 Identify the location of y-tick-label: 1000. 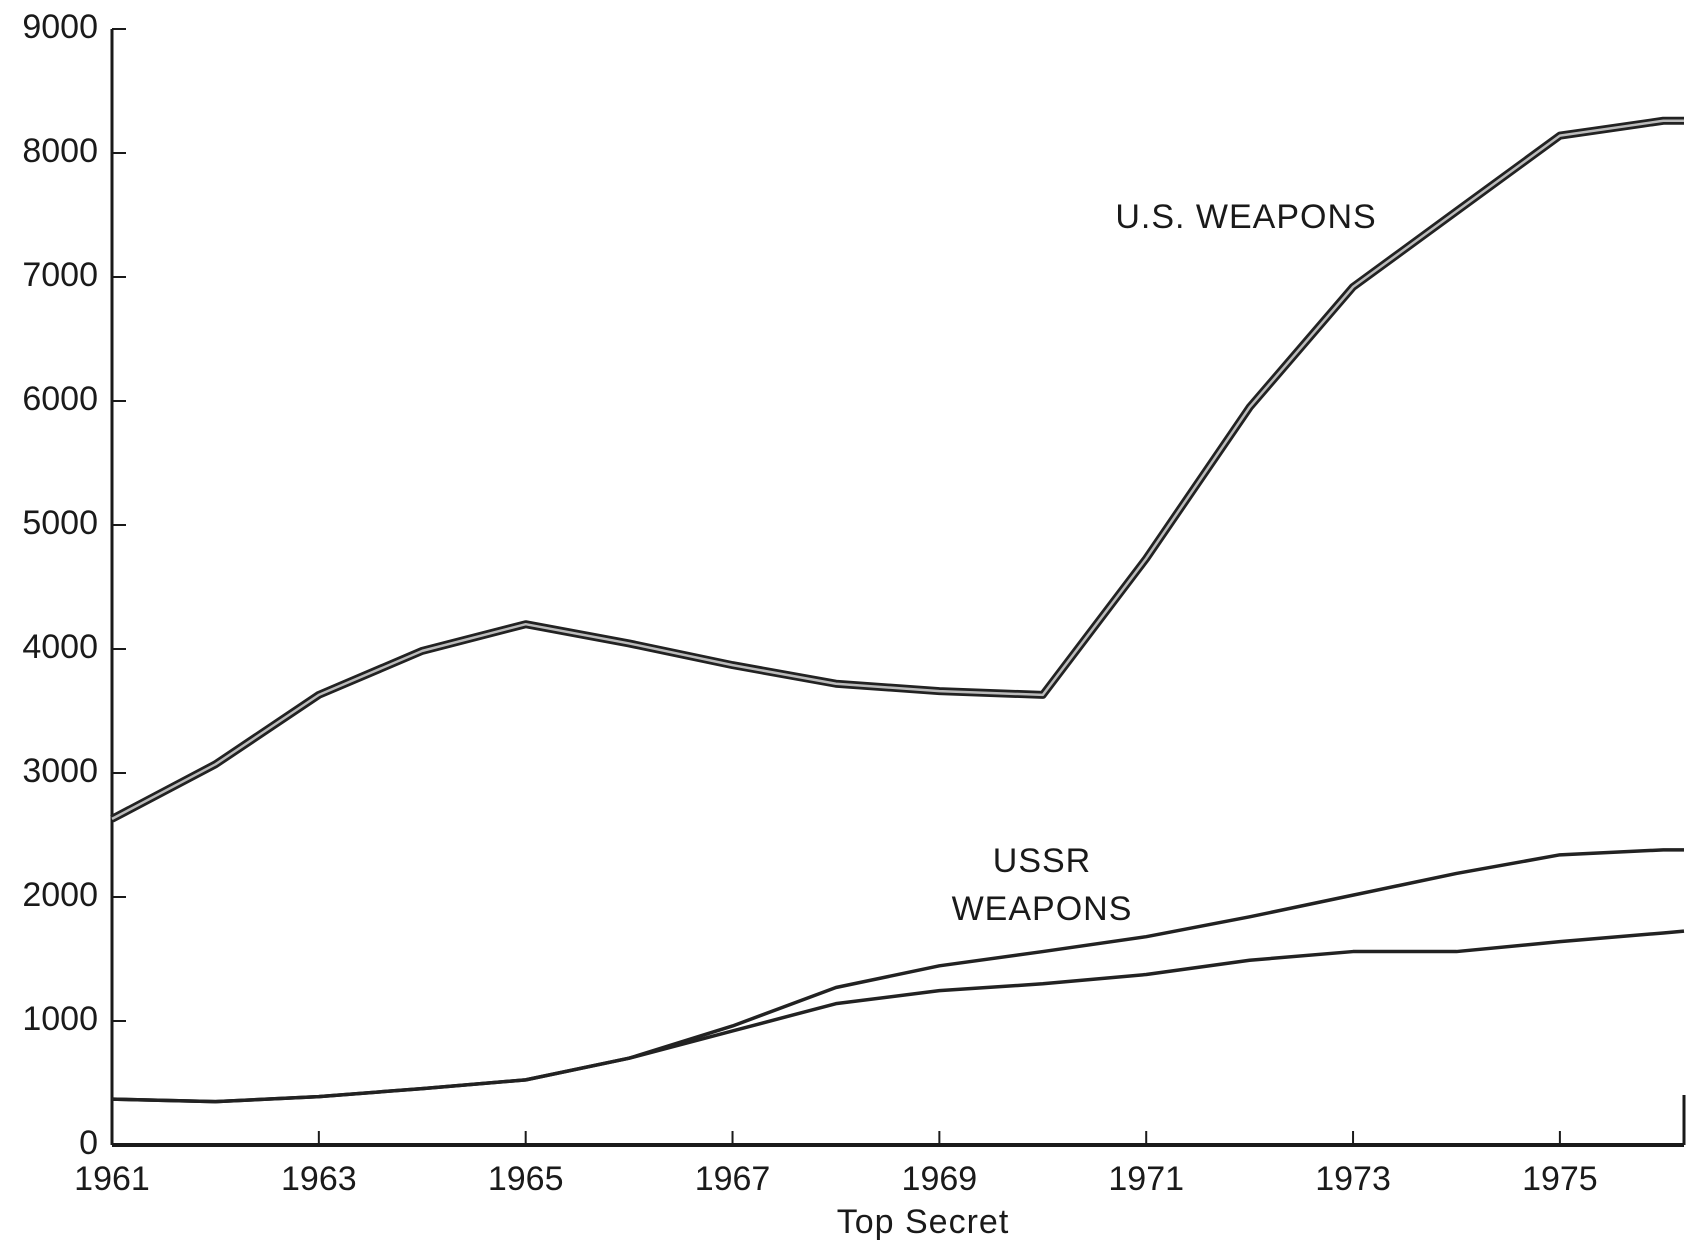
(60, 1019).